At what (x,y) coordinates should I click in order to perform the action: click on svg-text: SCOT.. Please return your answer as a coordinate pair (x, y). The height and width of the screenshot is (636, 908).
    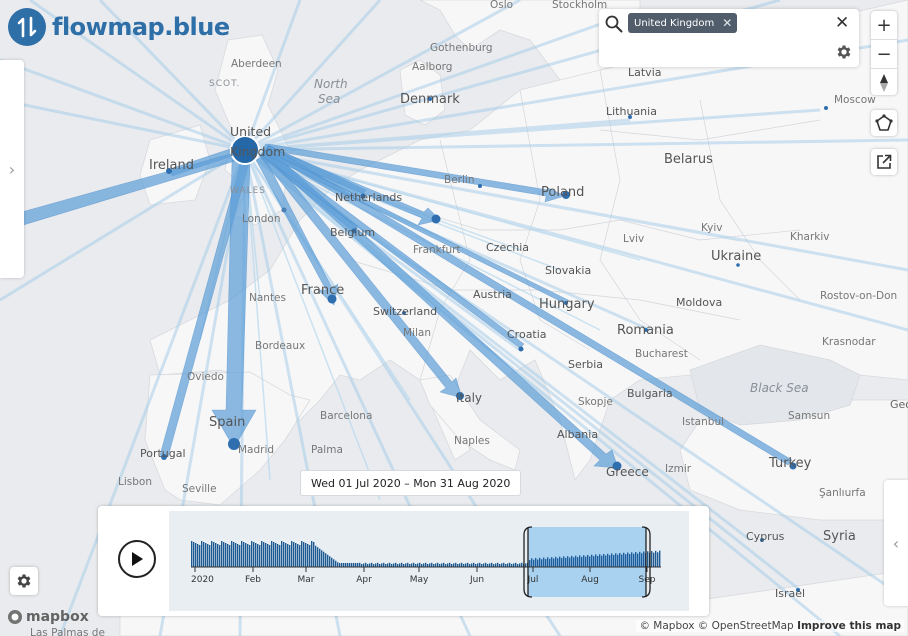
    Looking at the image, I should click on (224, 84).